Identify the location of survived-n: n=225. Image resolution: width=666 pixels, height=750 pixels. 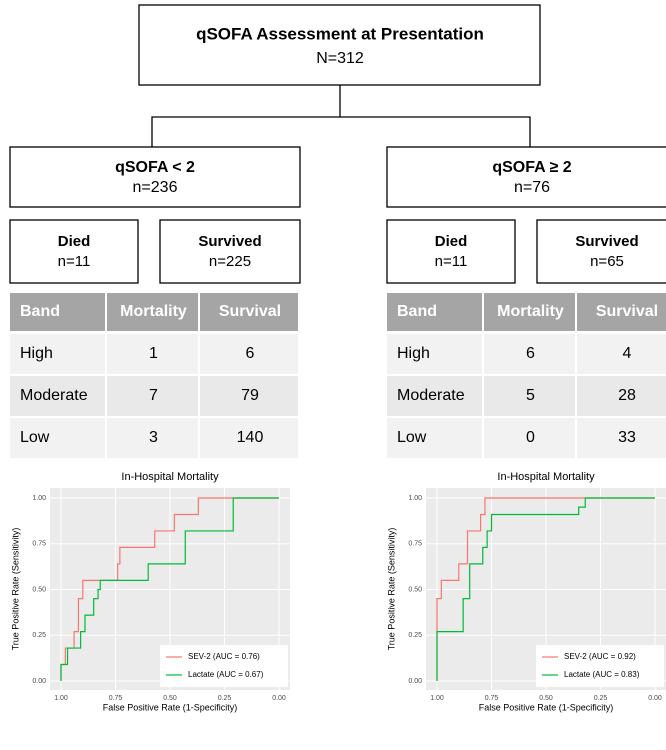
(230, 261).